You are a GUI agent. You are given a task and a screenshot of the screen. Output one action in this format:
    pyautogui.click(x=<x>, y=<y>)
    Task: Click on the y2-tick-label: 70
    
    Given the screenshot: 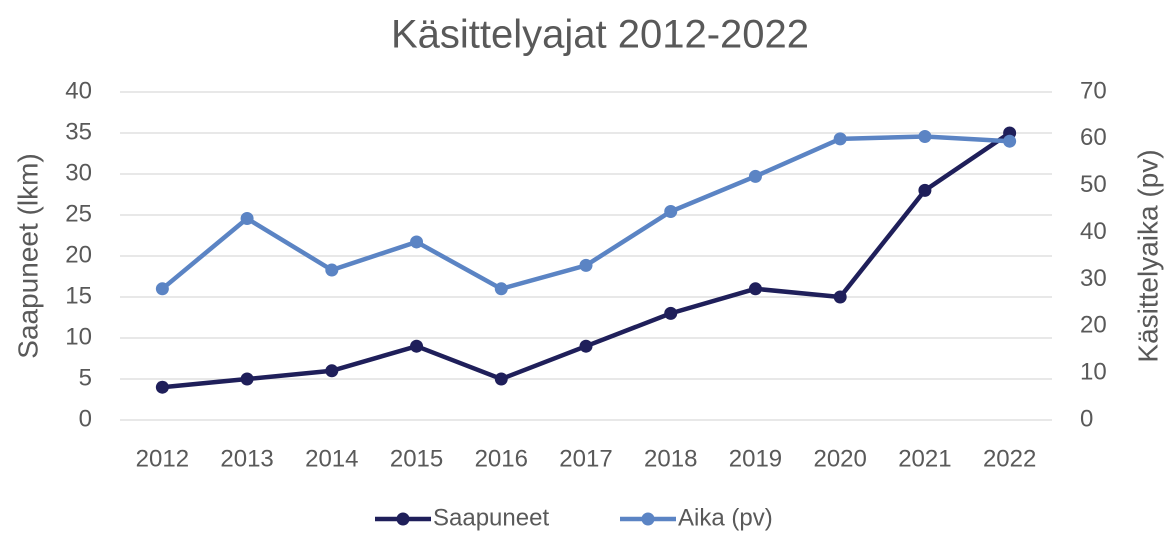 What is the action you would take?
    pyautogui.click(x=1093, y=90)
    